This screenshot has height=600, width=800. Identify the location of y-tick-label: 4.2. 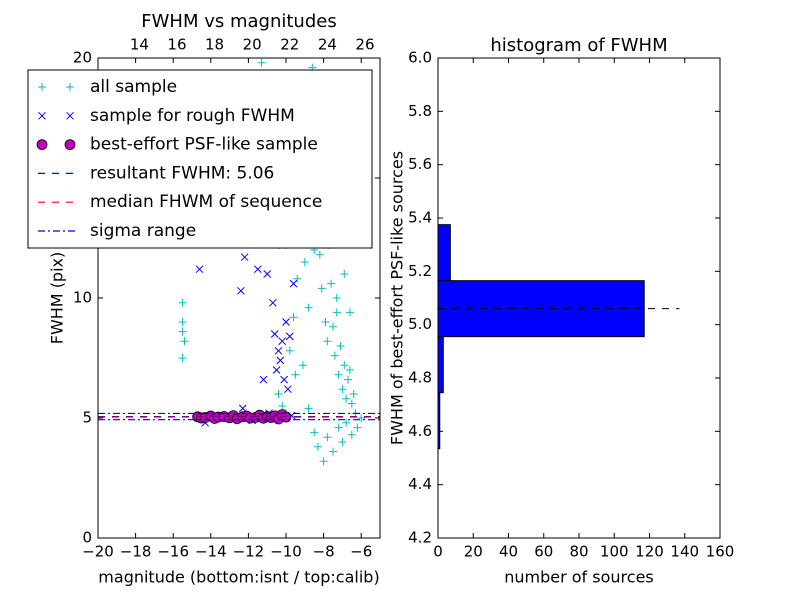
(420, 538).